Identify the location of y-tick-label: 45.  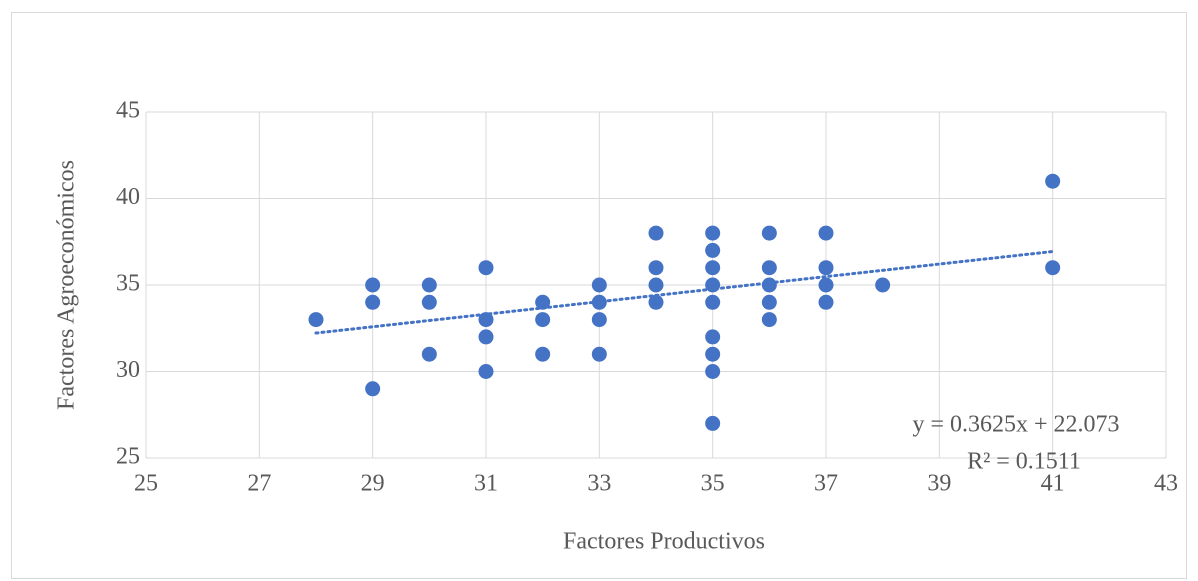
(128, 111).